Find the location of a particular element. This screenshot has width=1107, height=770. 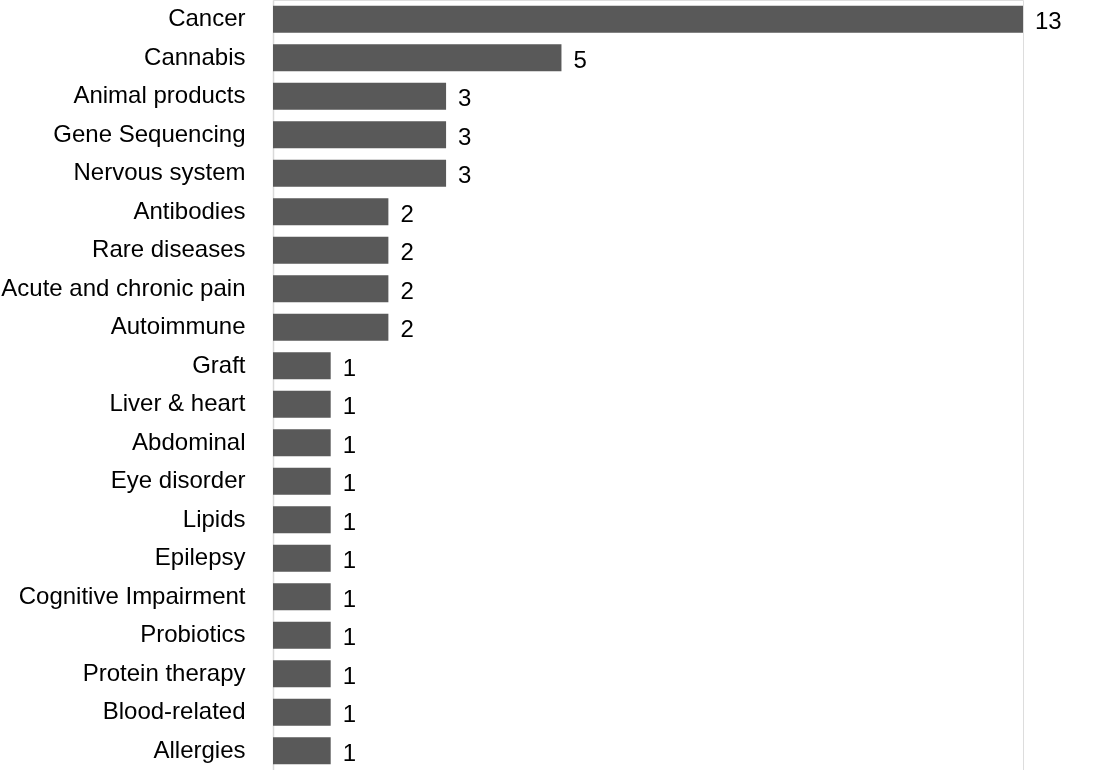

y-tick-label: Protein therapy is located at coordinates (164, 672).